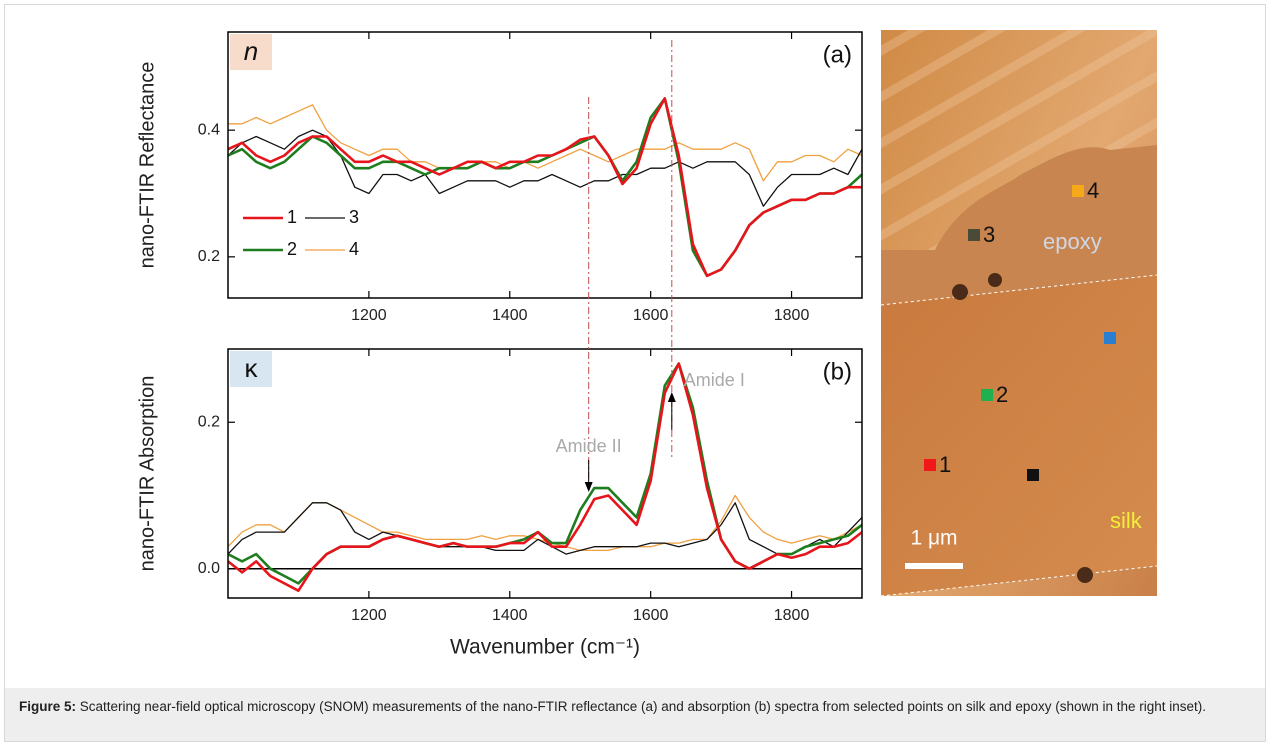 The width and height of the screenshot is (1272, 747). Describe the element at coordinates (837, 54) in the screenshot. I see `panel-label: (a)` at that location.